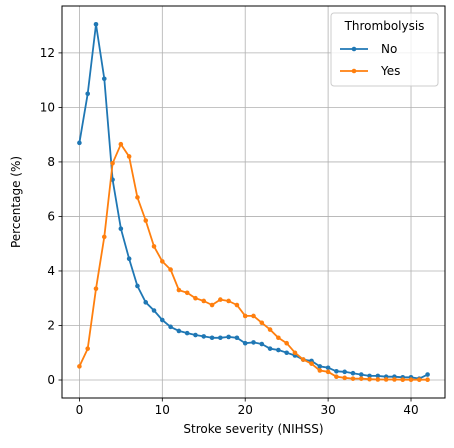 The image size is (454, 448). What do you see at coordinates (51, 162) in the screenshot?
I see `y-tick-label: 8` at bounding box center [51, 162].